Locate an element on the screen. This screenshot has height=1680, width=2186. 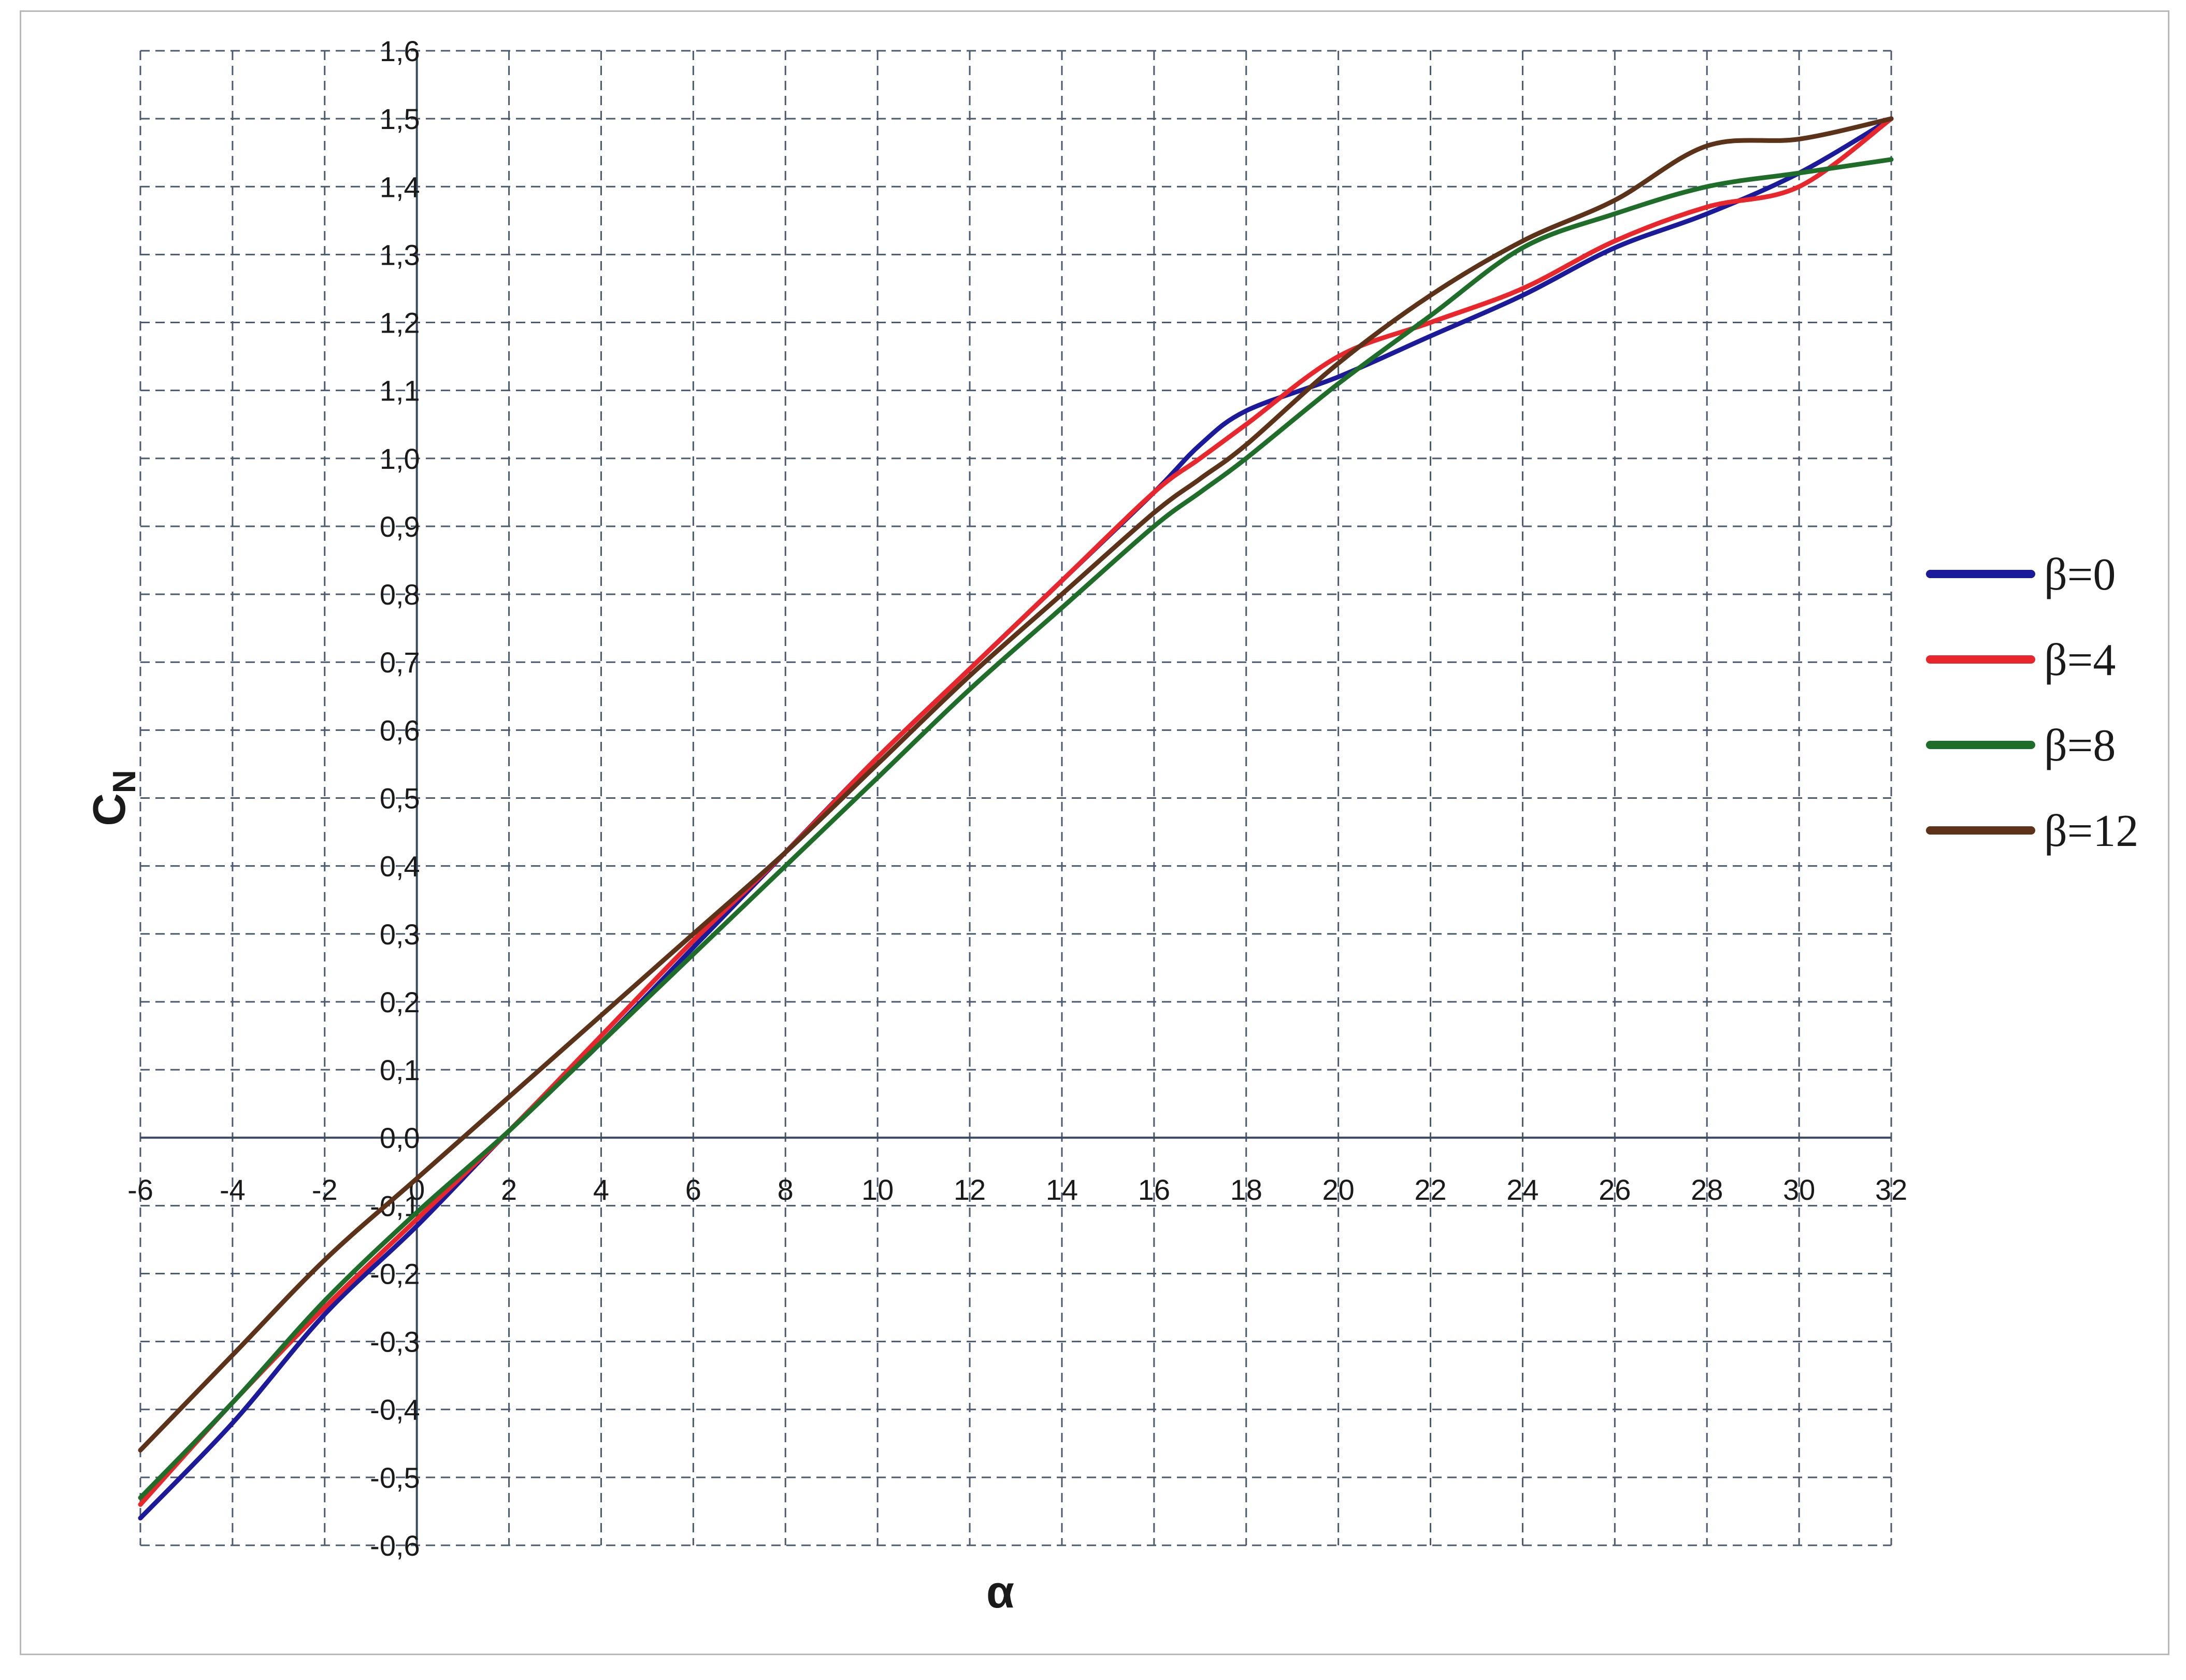
y-tick-label: 0,3 is located at coordinates (400, 934).